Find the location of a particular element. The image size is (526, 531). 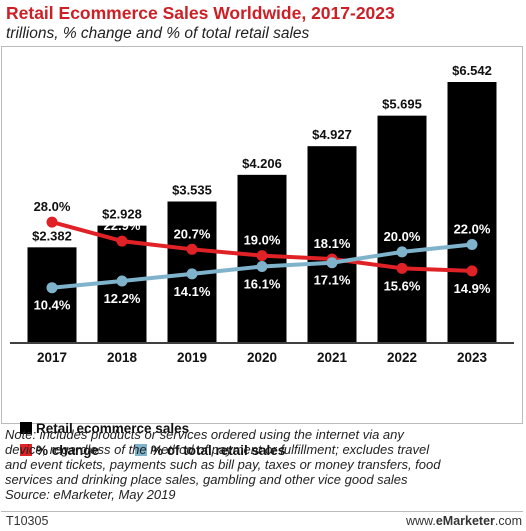

bar-value-label: $5.695 is located at coordinates (402, 104).